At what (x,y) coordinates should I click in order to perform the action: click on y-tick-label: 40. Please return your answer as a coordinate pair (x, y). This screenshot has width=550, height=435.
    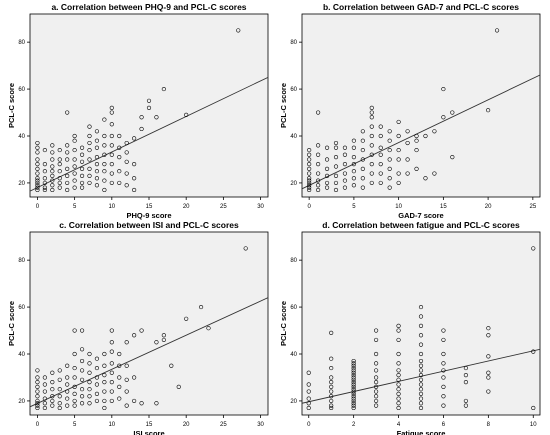
    Looking at the image, I should click on (21, 137).